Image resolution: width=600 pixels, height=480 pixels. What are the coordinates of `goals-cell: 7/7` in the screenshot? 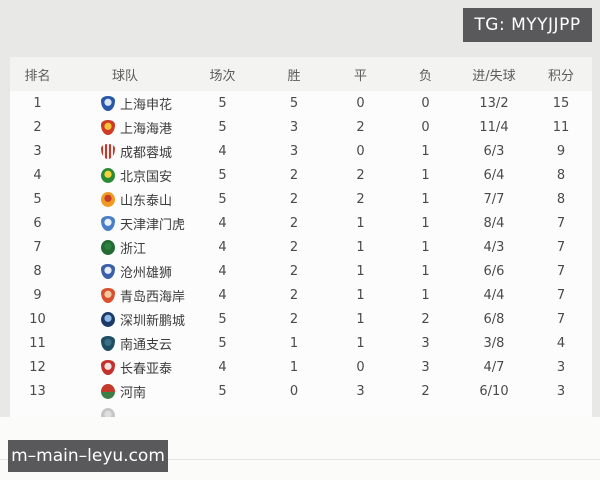 It's located at (494, 199).